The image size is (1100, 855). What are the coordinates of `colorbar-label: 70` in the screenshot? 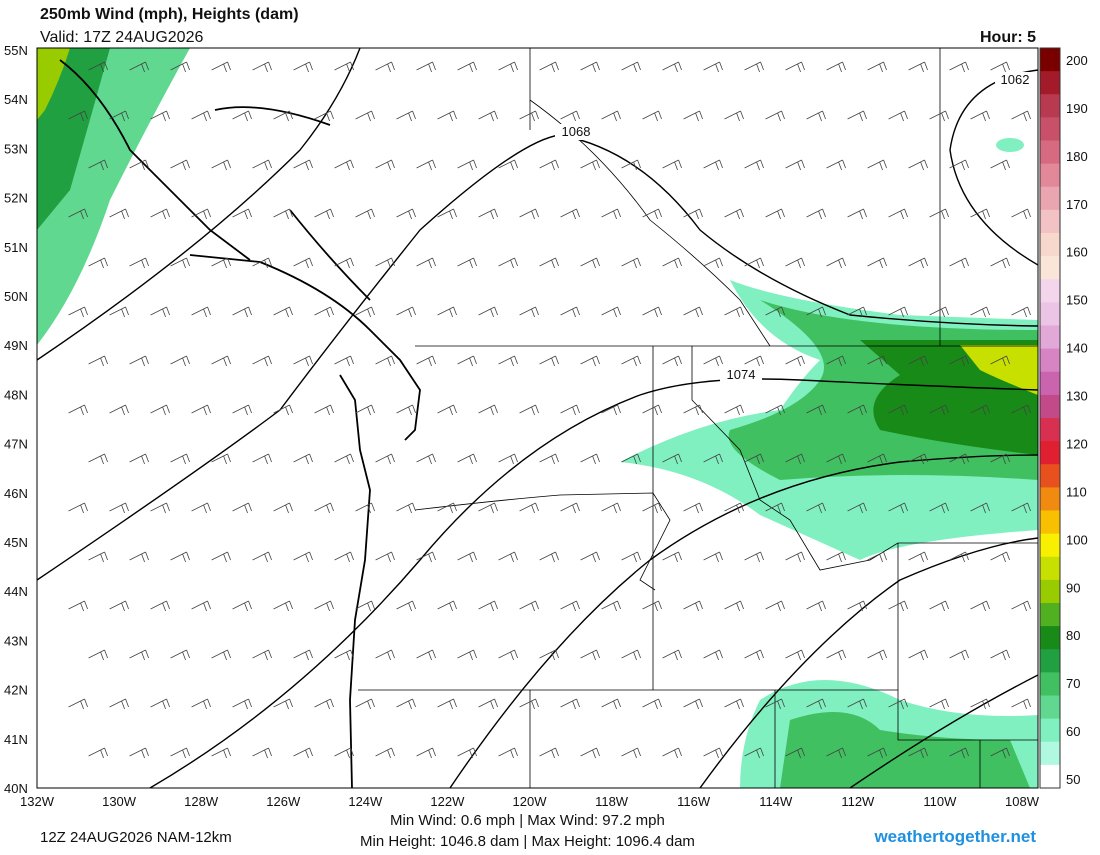 It's located at (1073, 683).